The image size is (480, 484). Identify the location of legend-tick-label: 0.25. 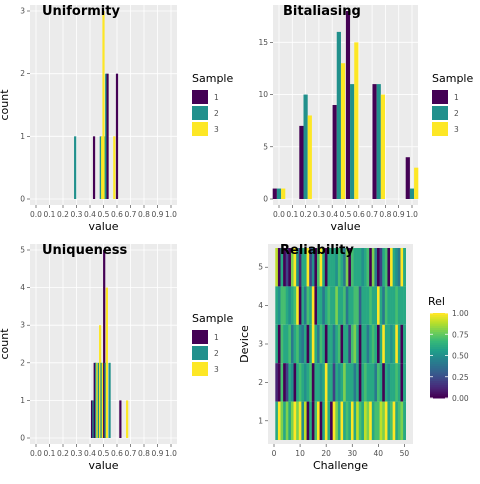
(460, 377).